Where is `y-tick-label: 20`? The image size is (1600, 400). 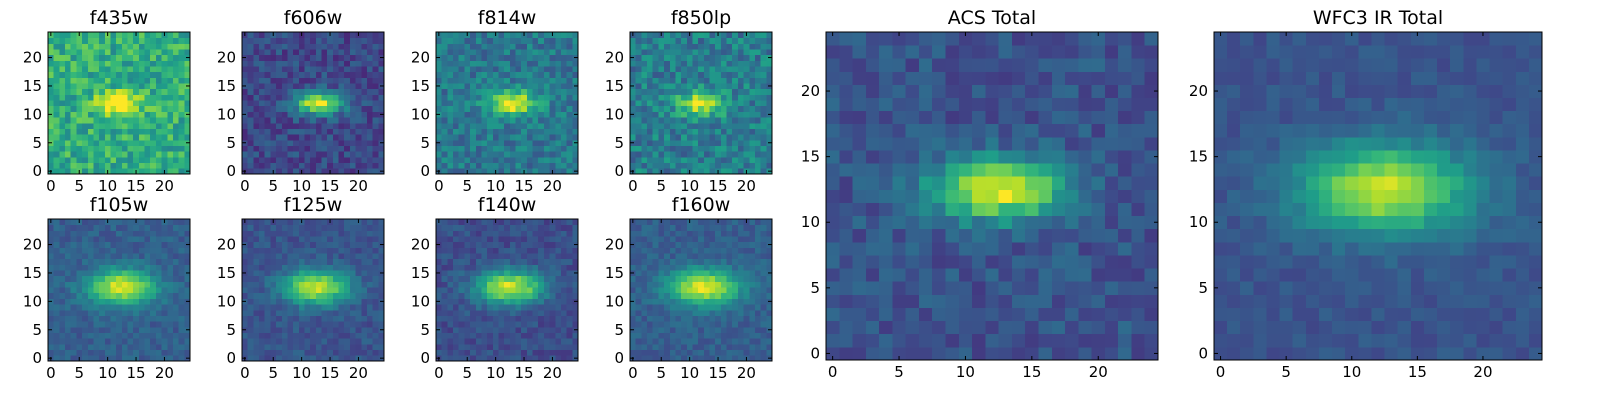
y-tick-label: 20 is located at coordinates (226, 58).